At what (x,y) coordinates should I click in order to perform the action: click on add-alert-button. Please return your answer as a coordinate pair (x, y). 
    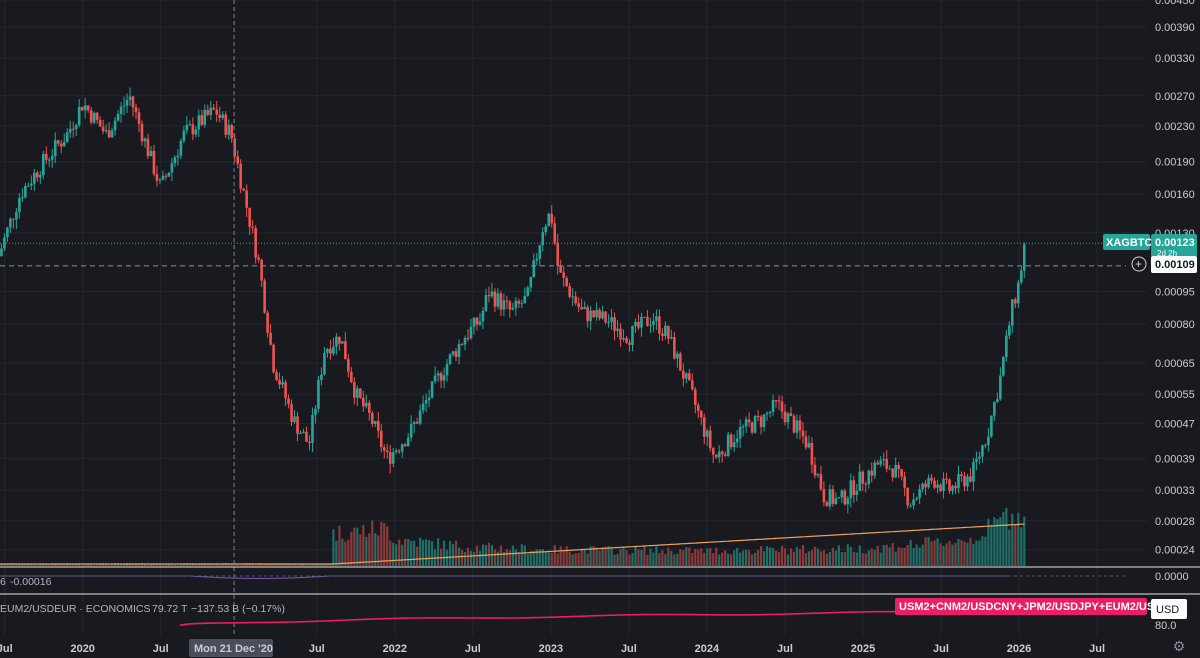
    Looking at the image, I should click on (1139, 264).